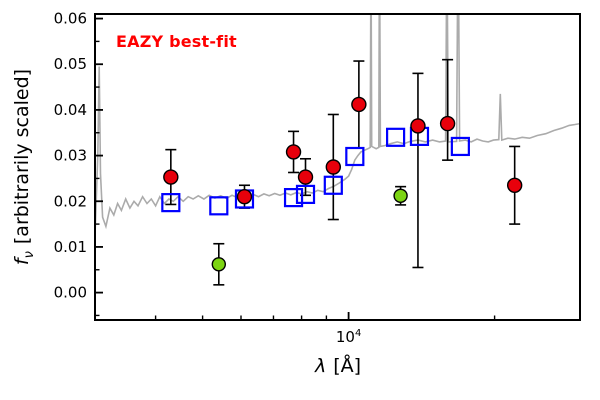  I want to click on y-tick-label: 0.04, so click(70, 110).